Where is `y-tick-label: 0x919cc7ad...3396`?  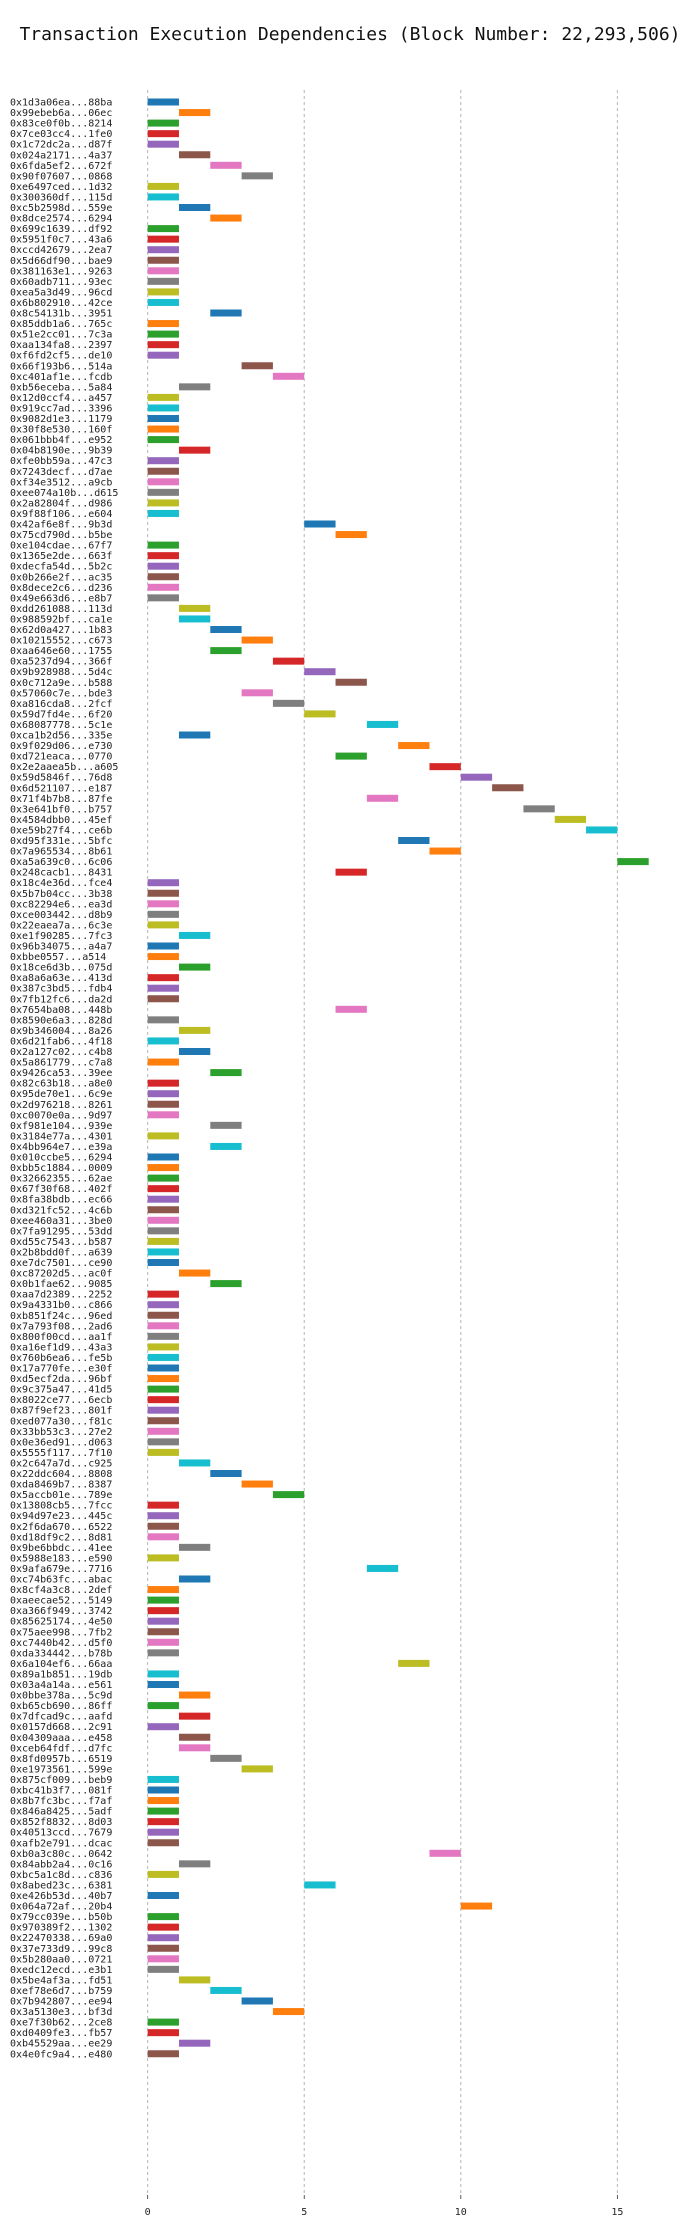 y-tick-label: 0x919cc7ad...3396 is located at coordinates (61, 408).